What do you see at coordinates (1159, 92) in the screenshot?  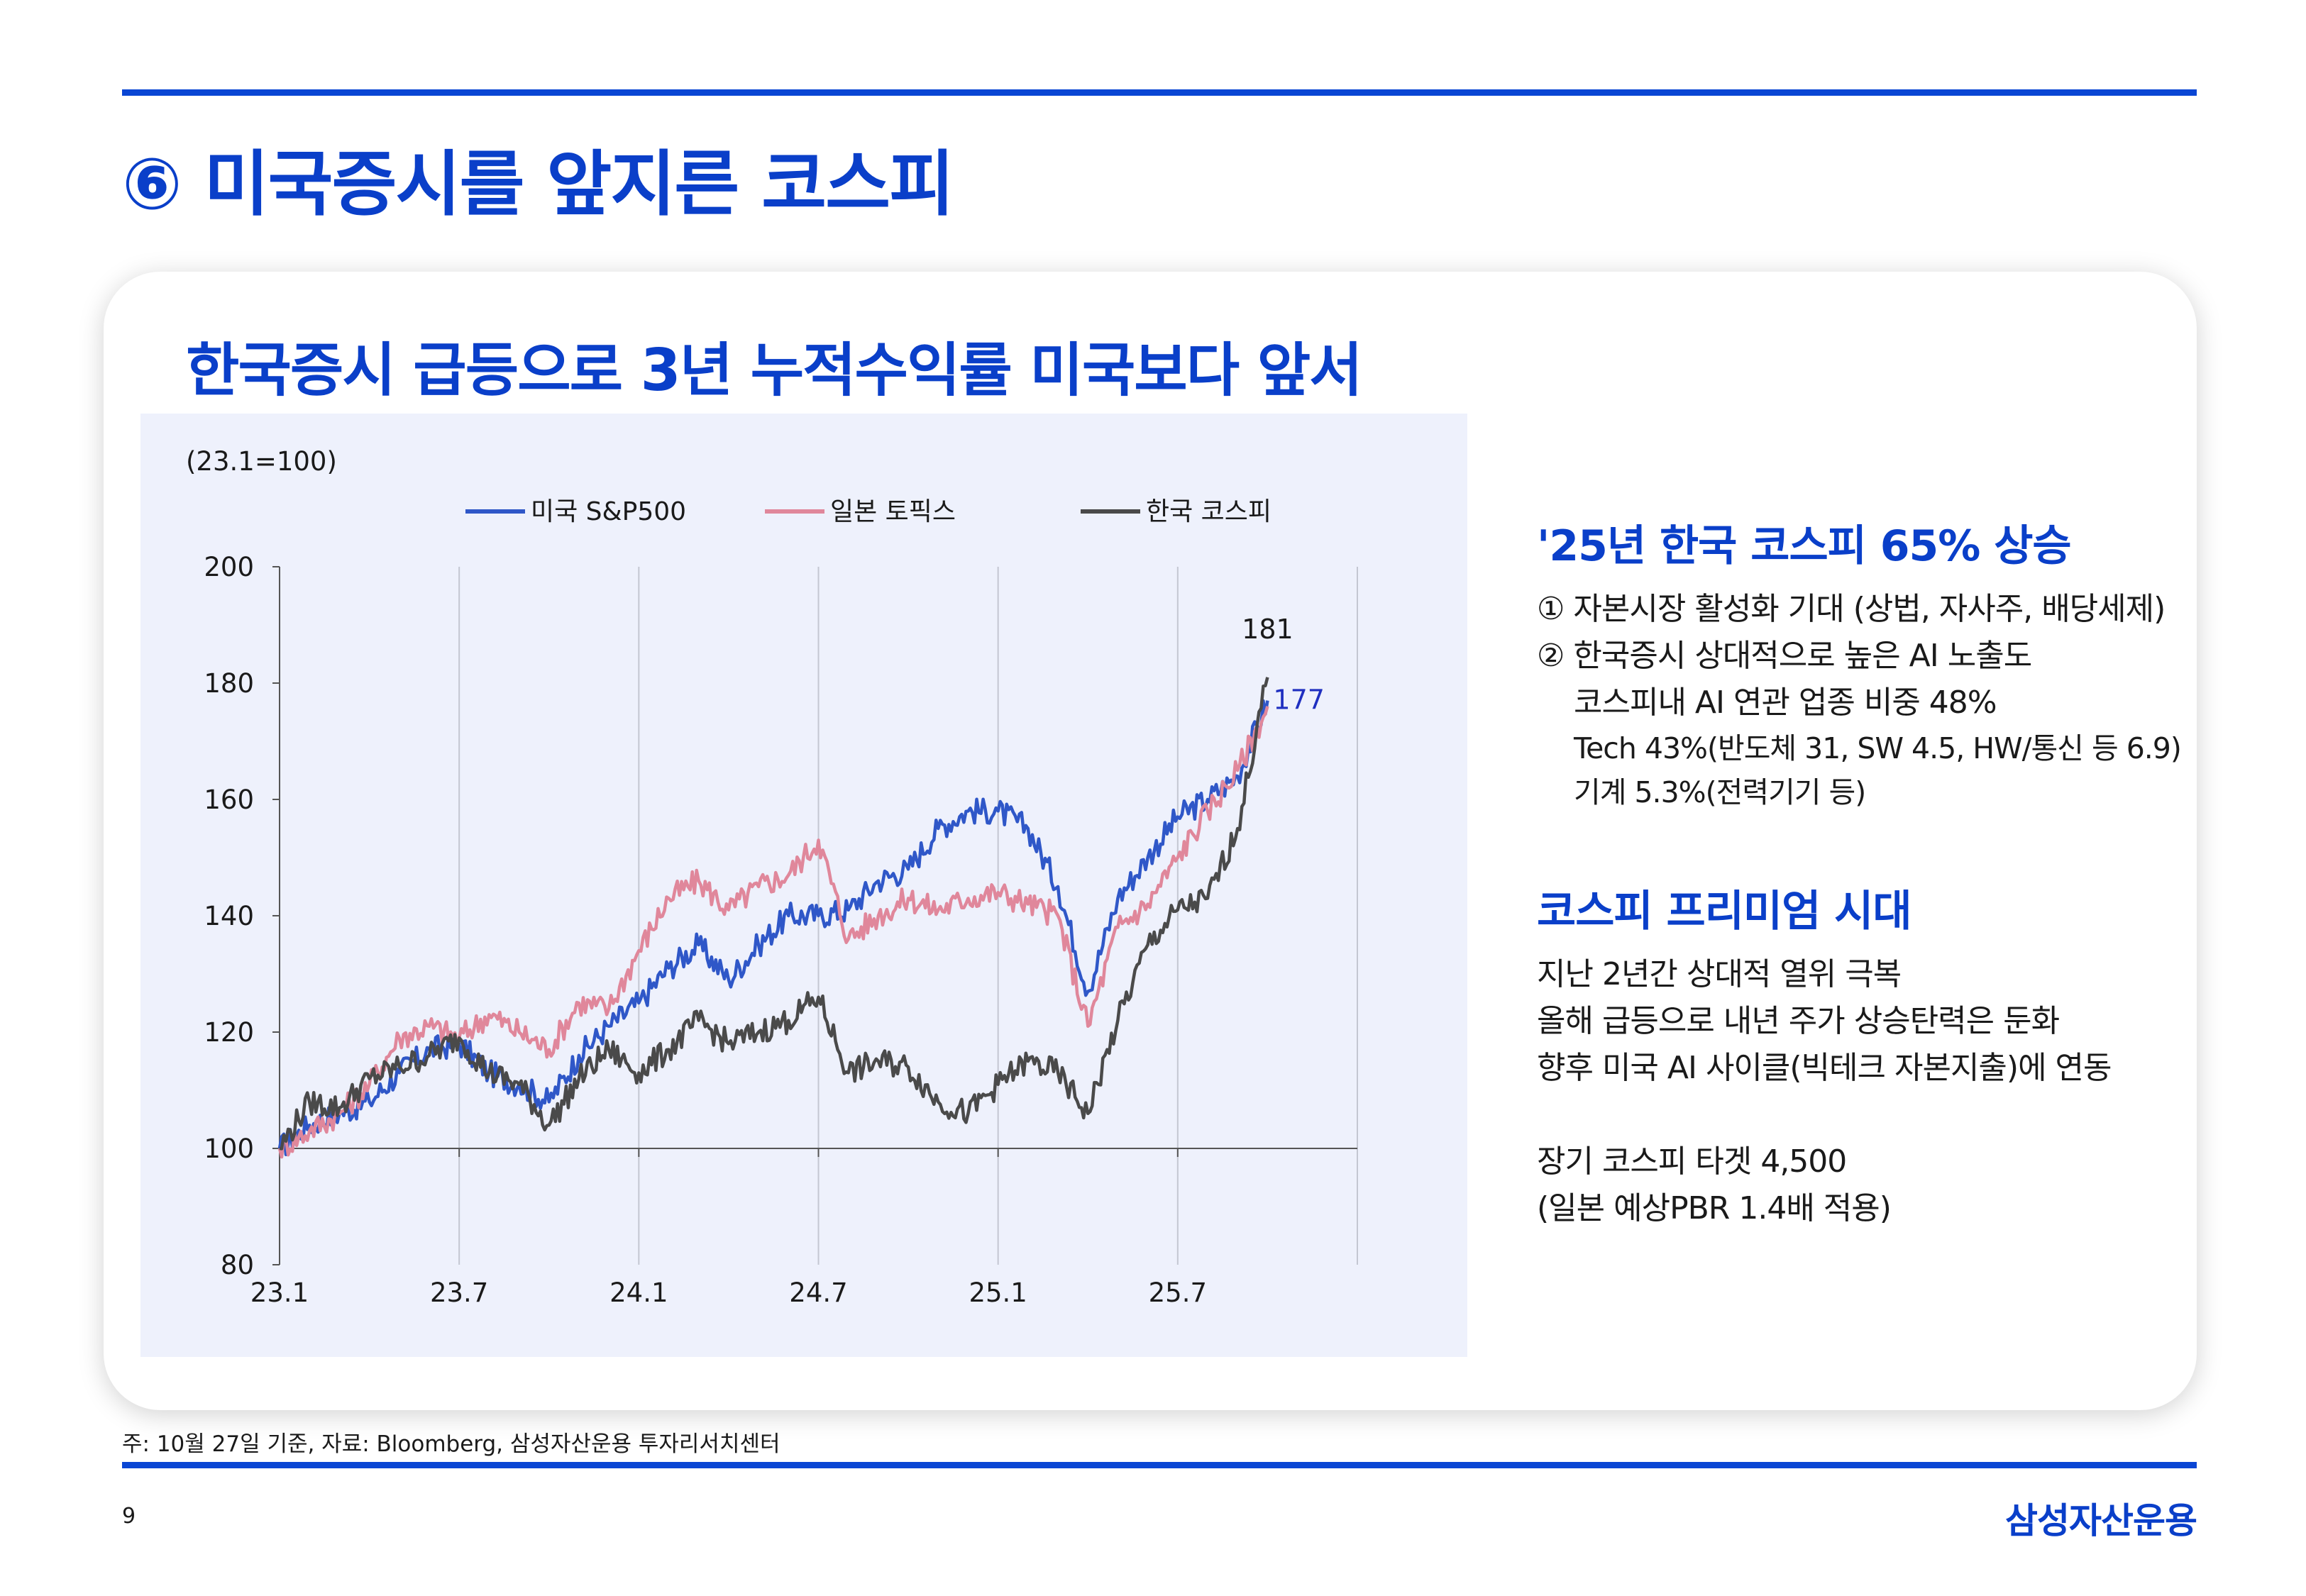 I see `top-rule` at bounding box center [1159, 92].